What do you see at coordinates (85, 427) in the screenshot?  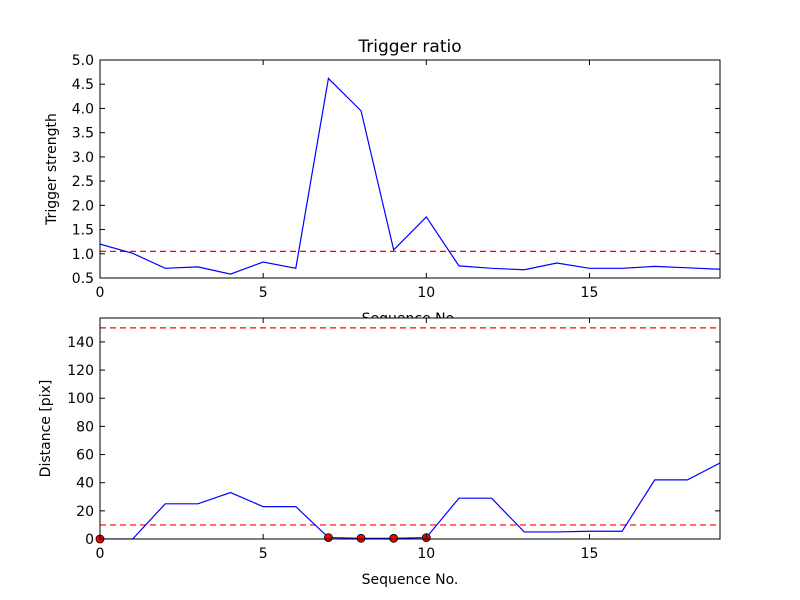 I see `y-tick-label: 80` at bounding box center [85, 427].